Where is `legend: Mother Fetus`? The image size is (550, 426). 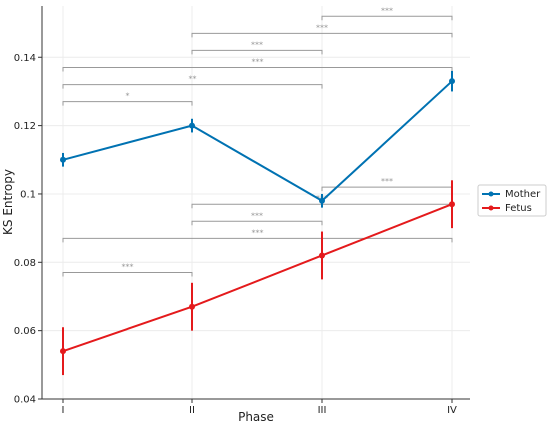 legend: Mother Fetus is located at coordinates (512, 200).